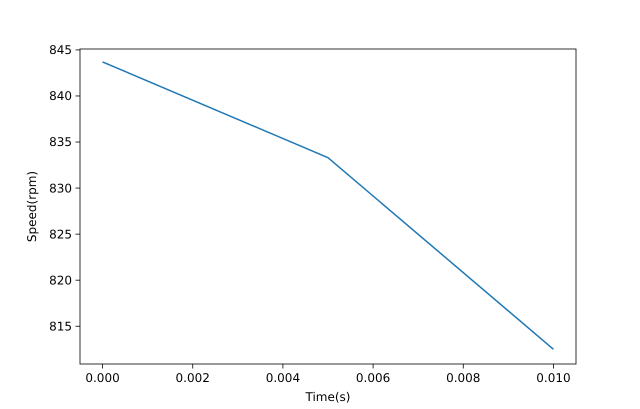  Describe the element at coordinates (60, 280) in the screenshot. I see `y-tick-label: 820` at that location.